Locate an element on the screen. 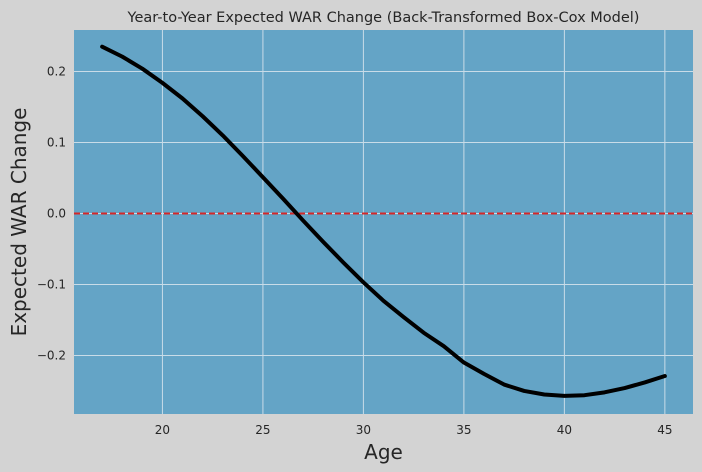 The height and width of the screenshot is (472, 702). x-tick-labels: 20 25 30 35 40 45 is located at coordinates (414, 430).